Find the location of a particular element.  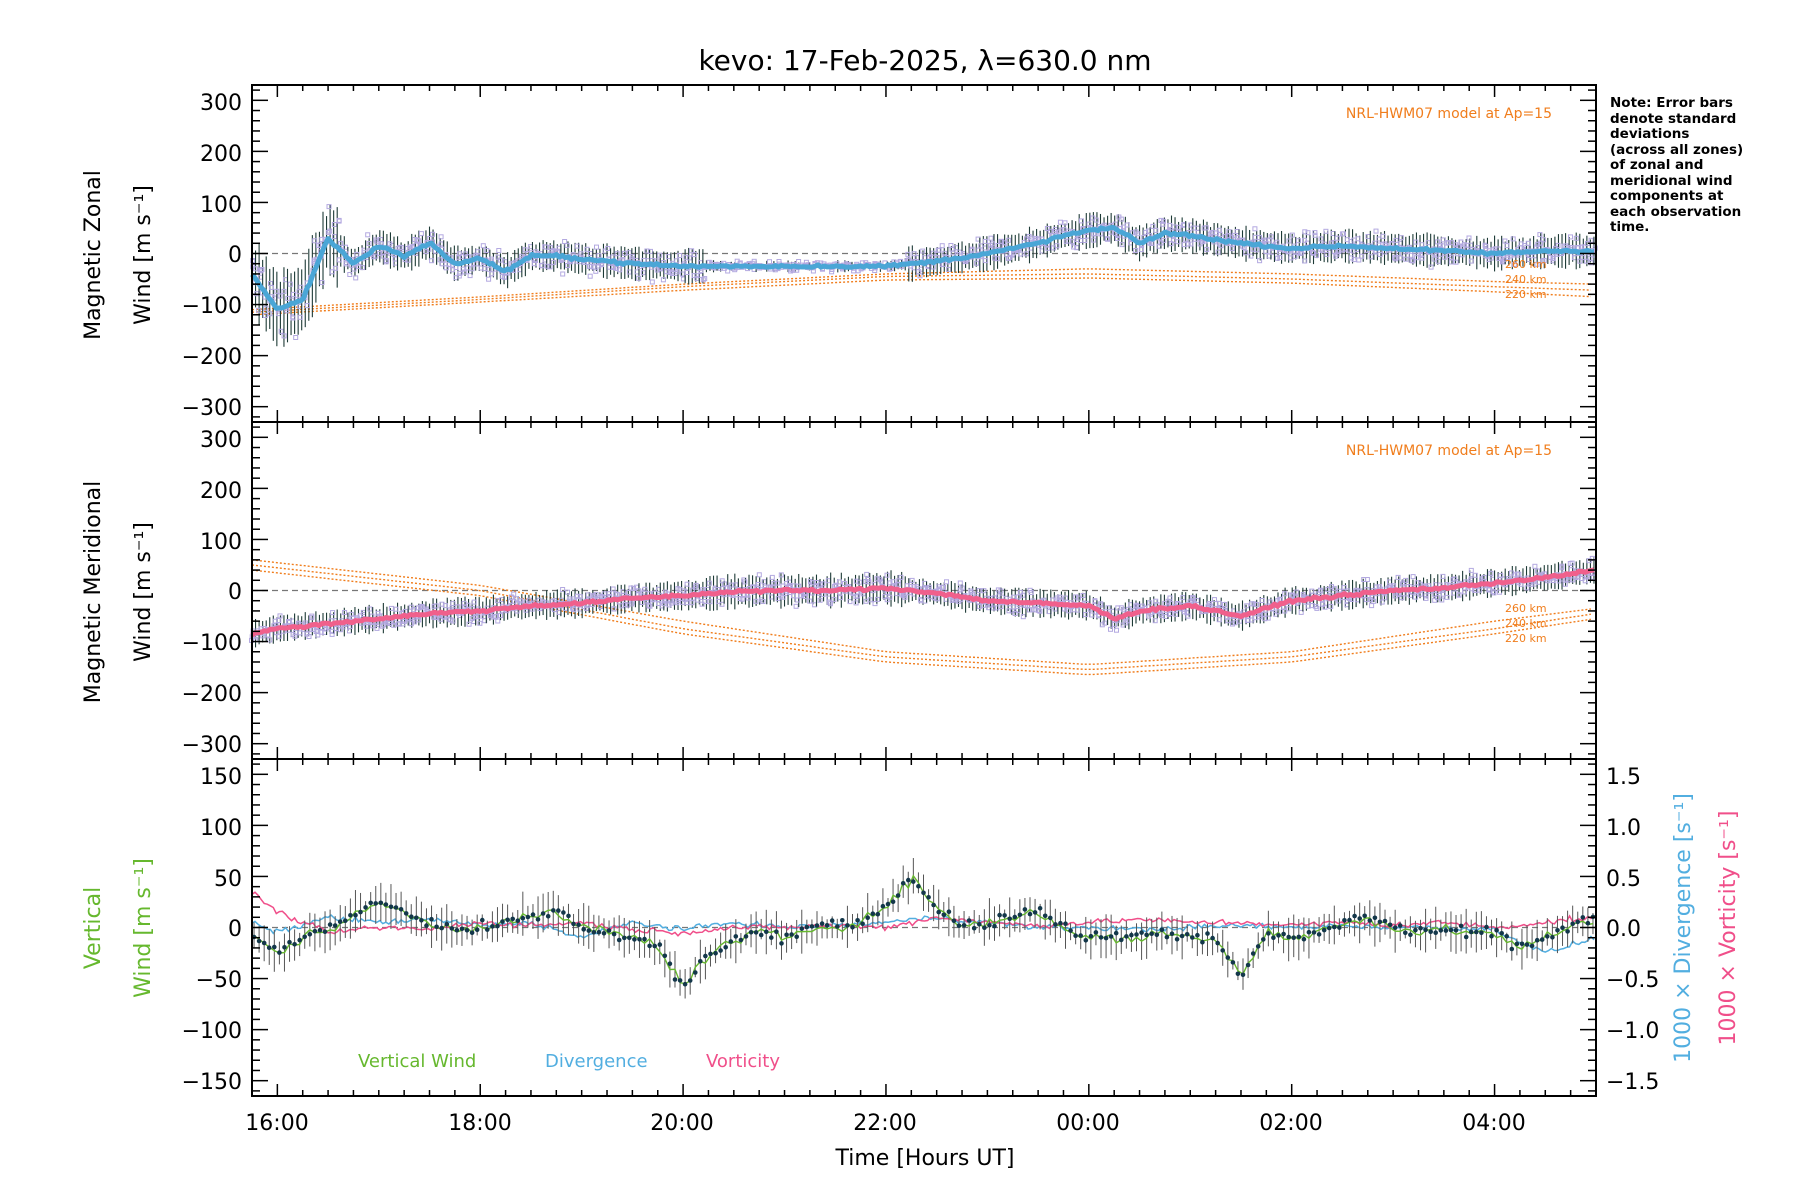

model-curve-km is located at coordinates (921, 293).